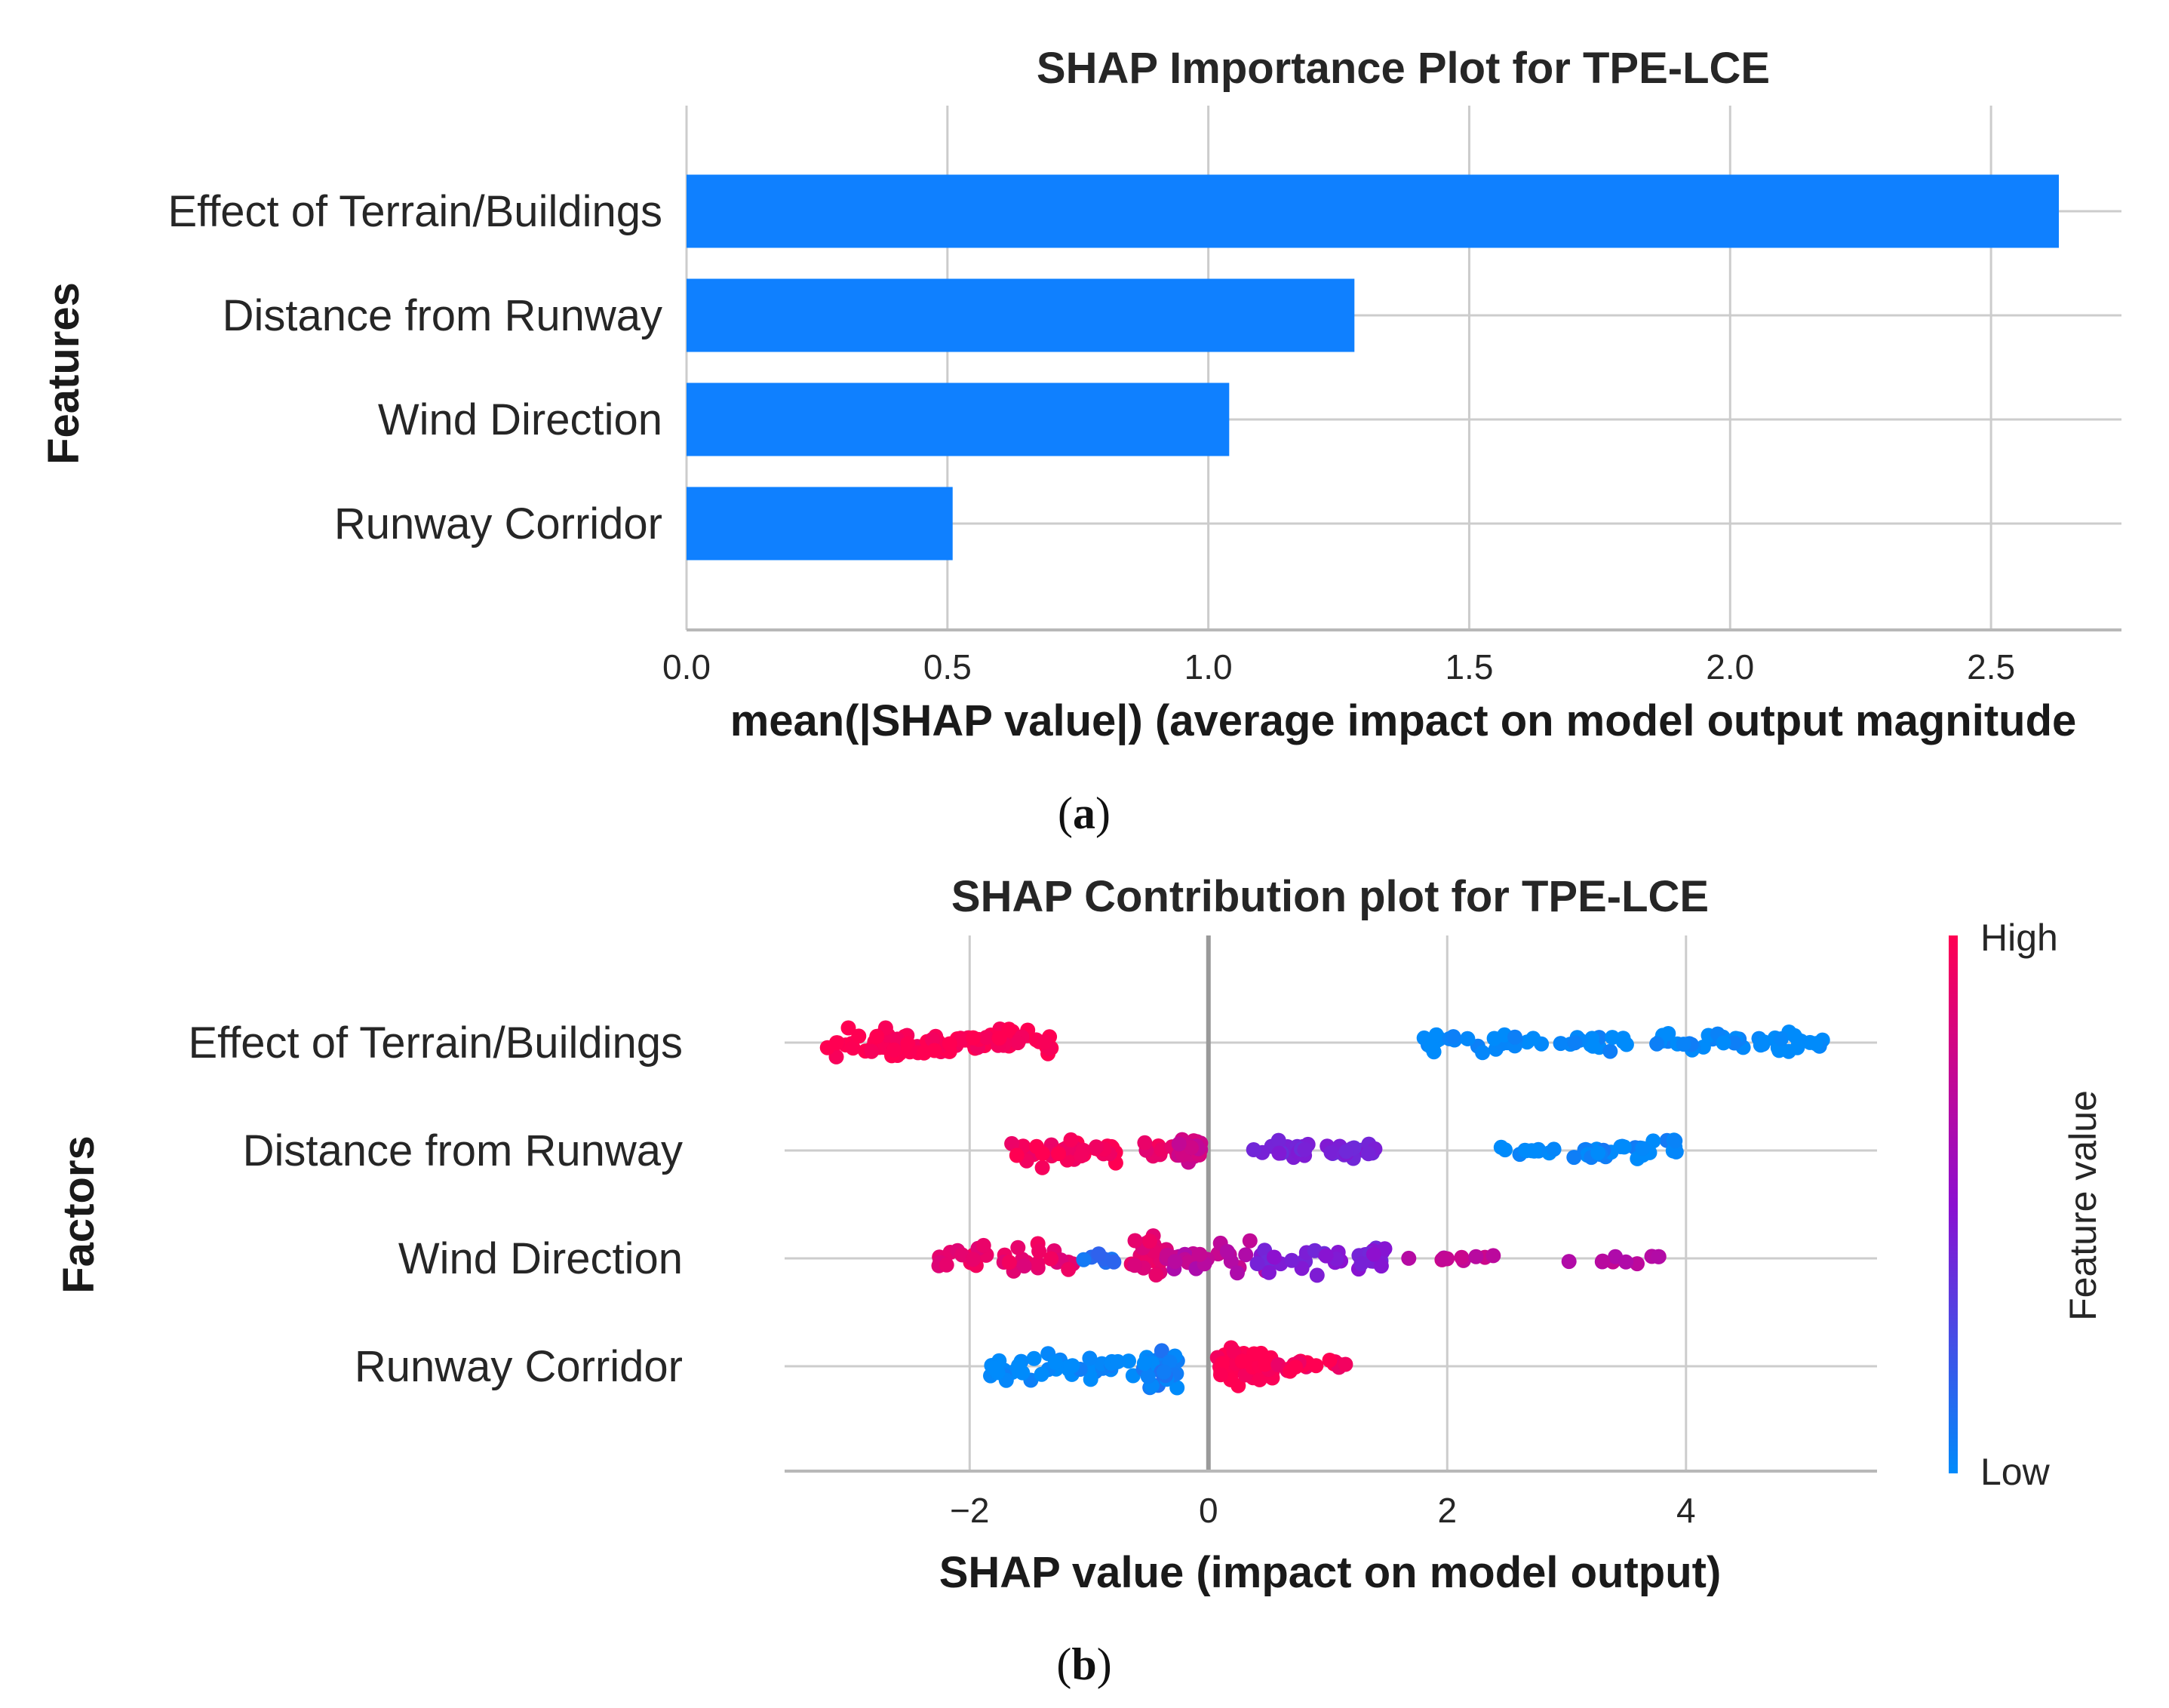 The height and width of the screenshot is (1708, 2169). I want to click on contribution-y-axis-label: Factors, so click(78, 1214).